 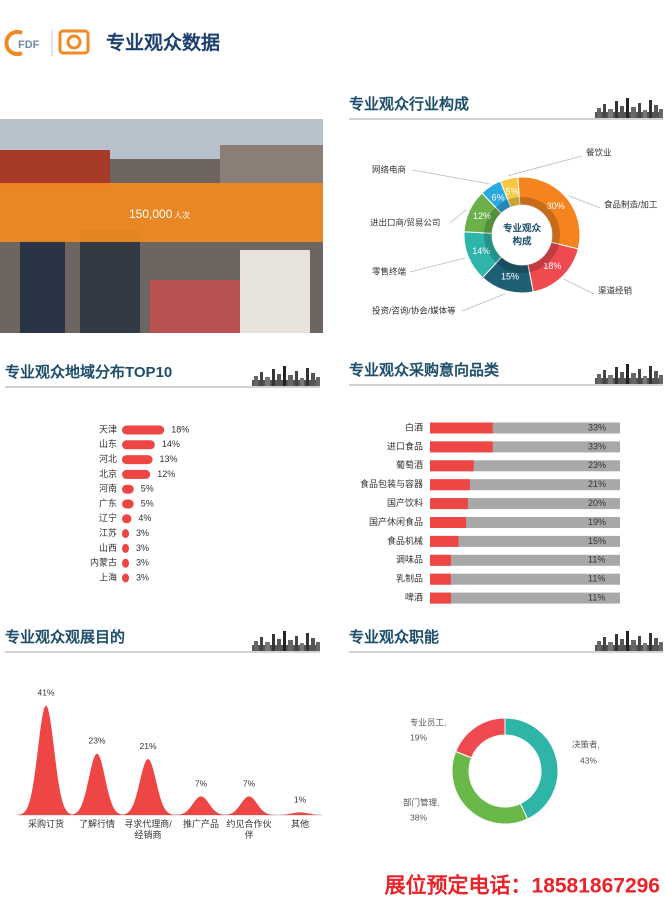 What do you see at coordinates (414, 310) in the screenshot?
I see `category-label: 投资/咨询/协会/媒体等` at bounding box center [414, 310].